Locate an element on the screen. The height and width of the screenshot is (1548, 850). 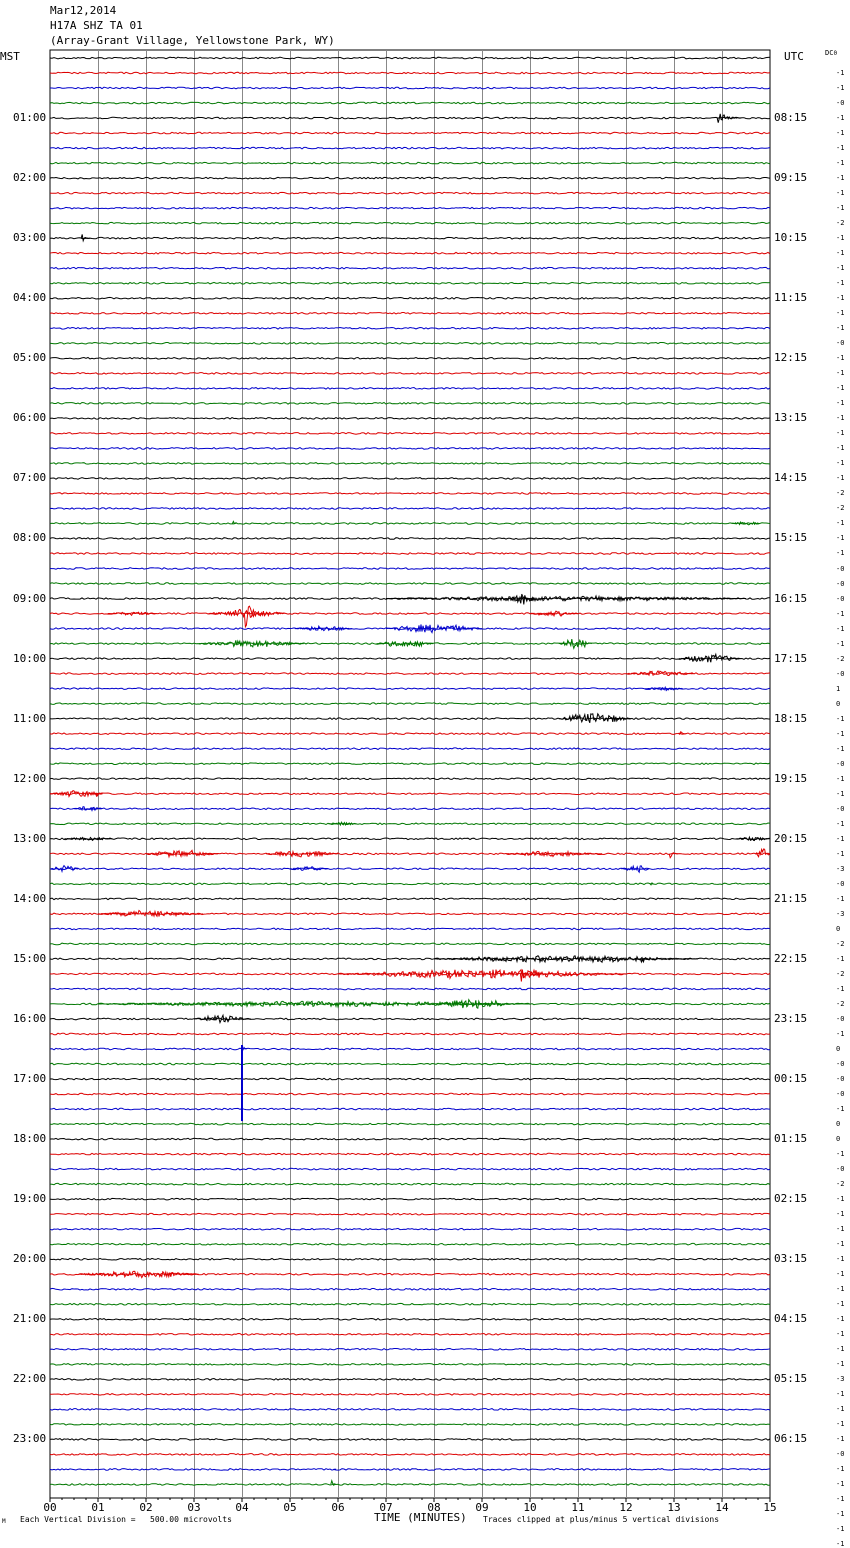
right-hour-label: 06:15 is located at coordinates (790, 1438).